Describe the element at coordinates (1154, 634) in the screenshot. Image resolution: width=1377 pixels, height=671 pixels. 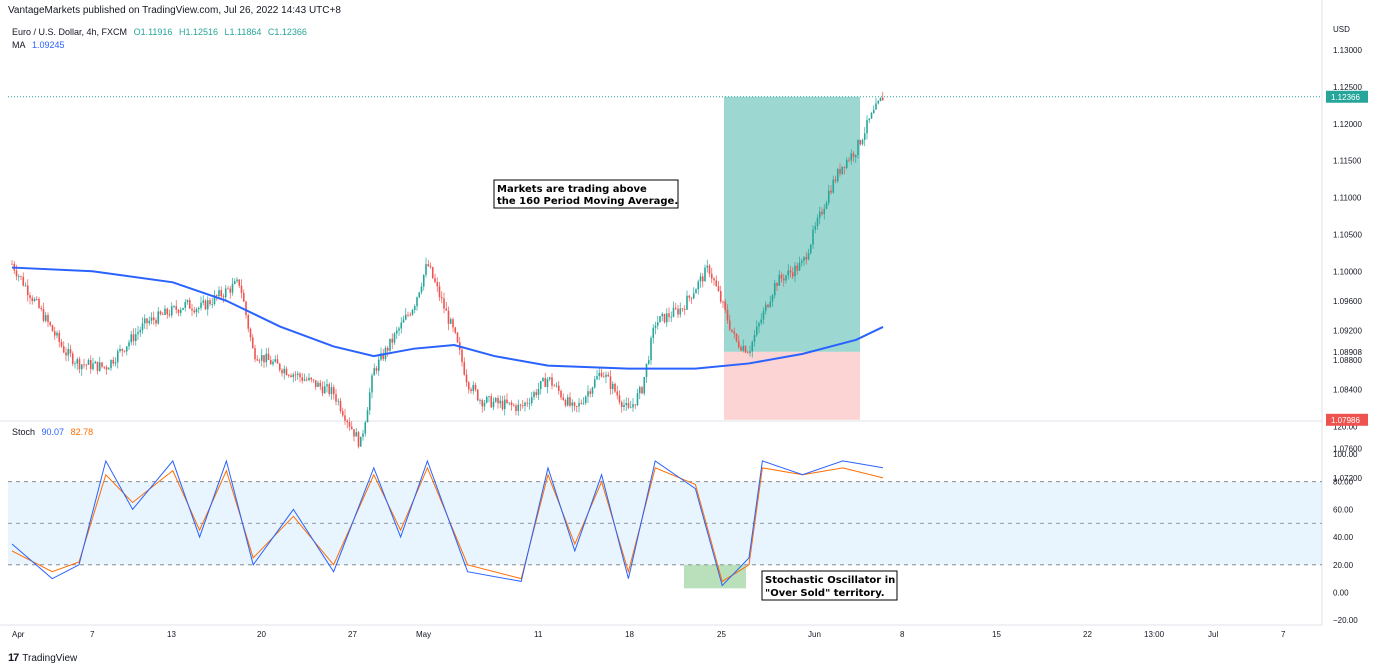
I see `time-tick-label: 13:00` at that location.